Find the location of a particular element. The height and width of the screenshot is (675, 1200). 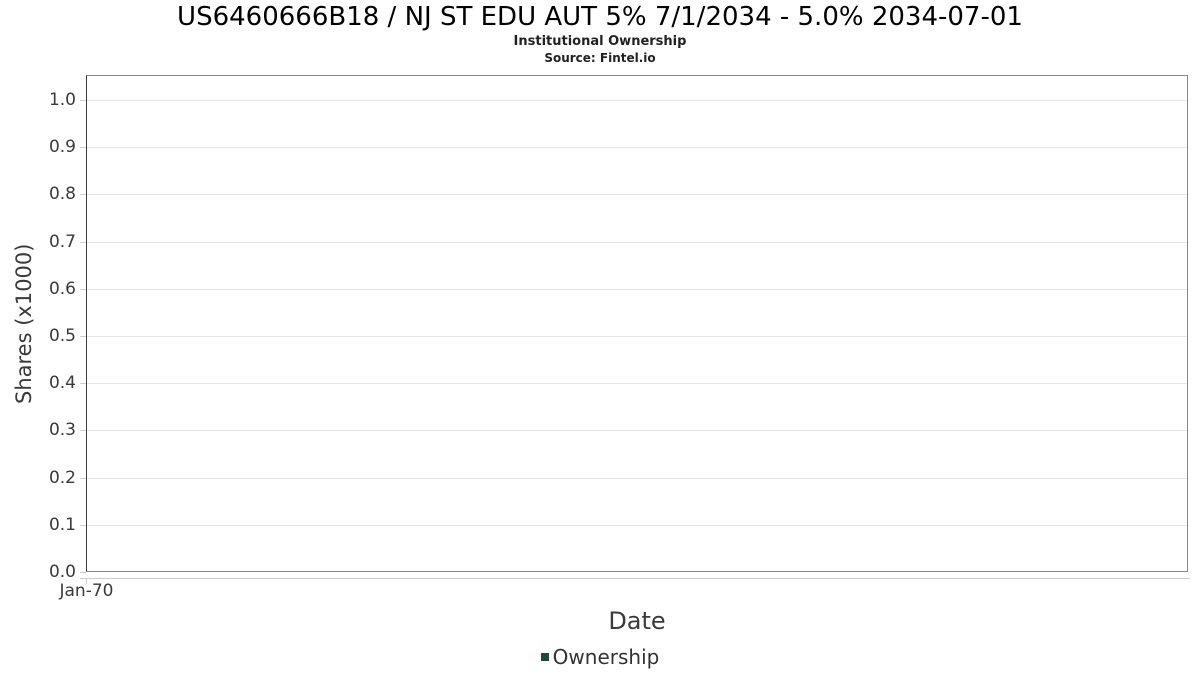

y-tick-label: 0.3 is located at coordinates (62, 430).